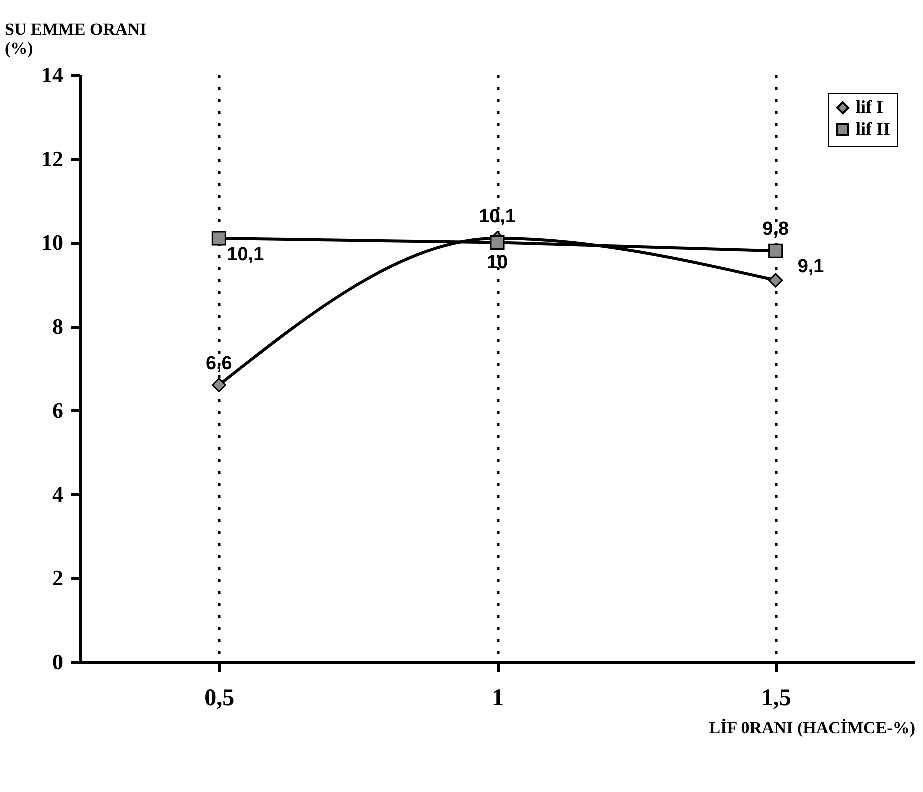  Describe the element at coordinates (219, 699) in the screenshot. I see `x-tick-label: 0,5` at that location.